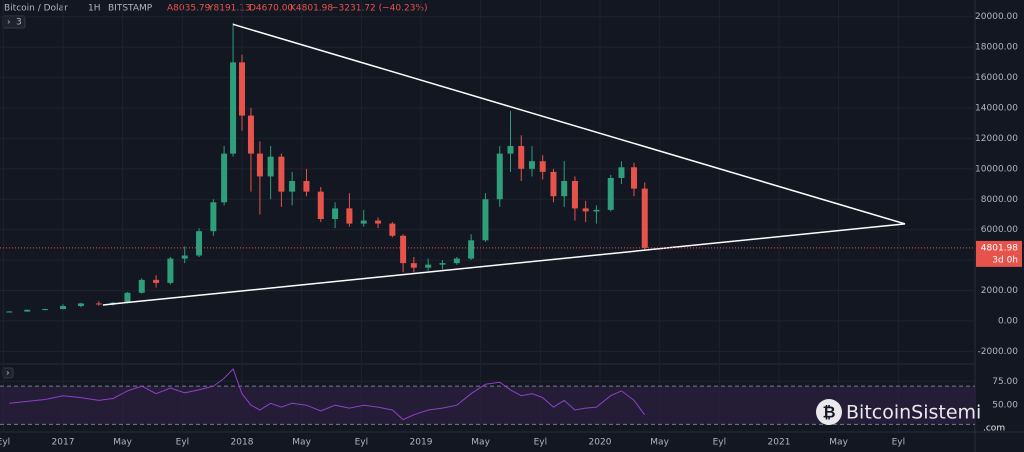  Describe the element at coordinates (271, 9) in the screenshot. I see `low-text: D4670.00` at that location.